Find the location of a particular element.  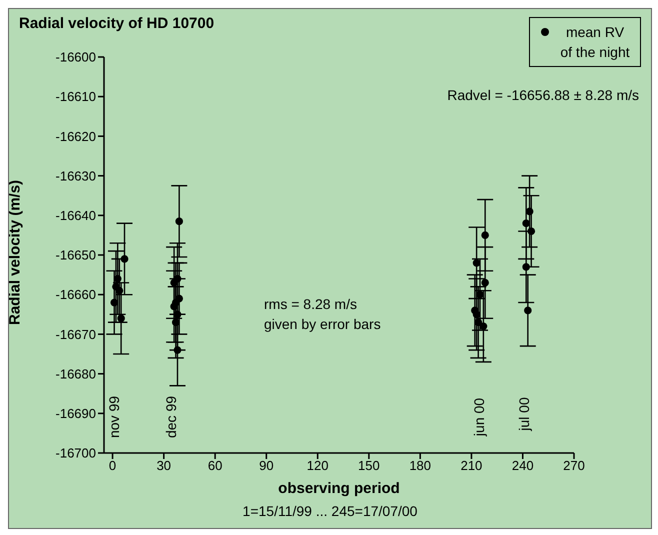

y-tick-label: -16640 is located at coordinates (76, 216).